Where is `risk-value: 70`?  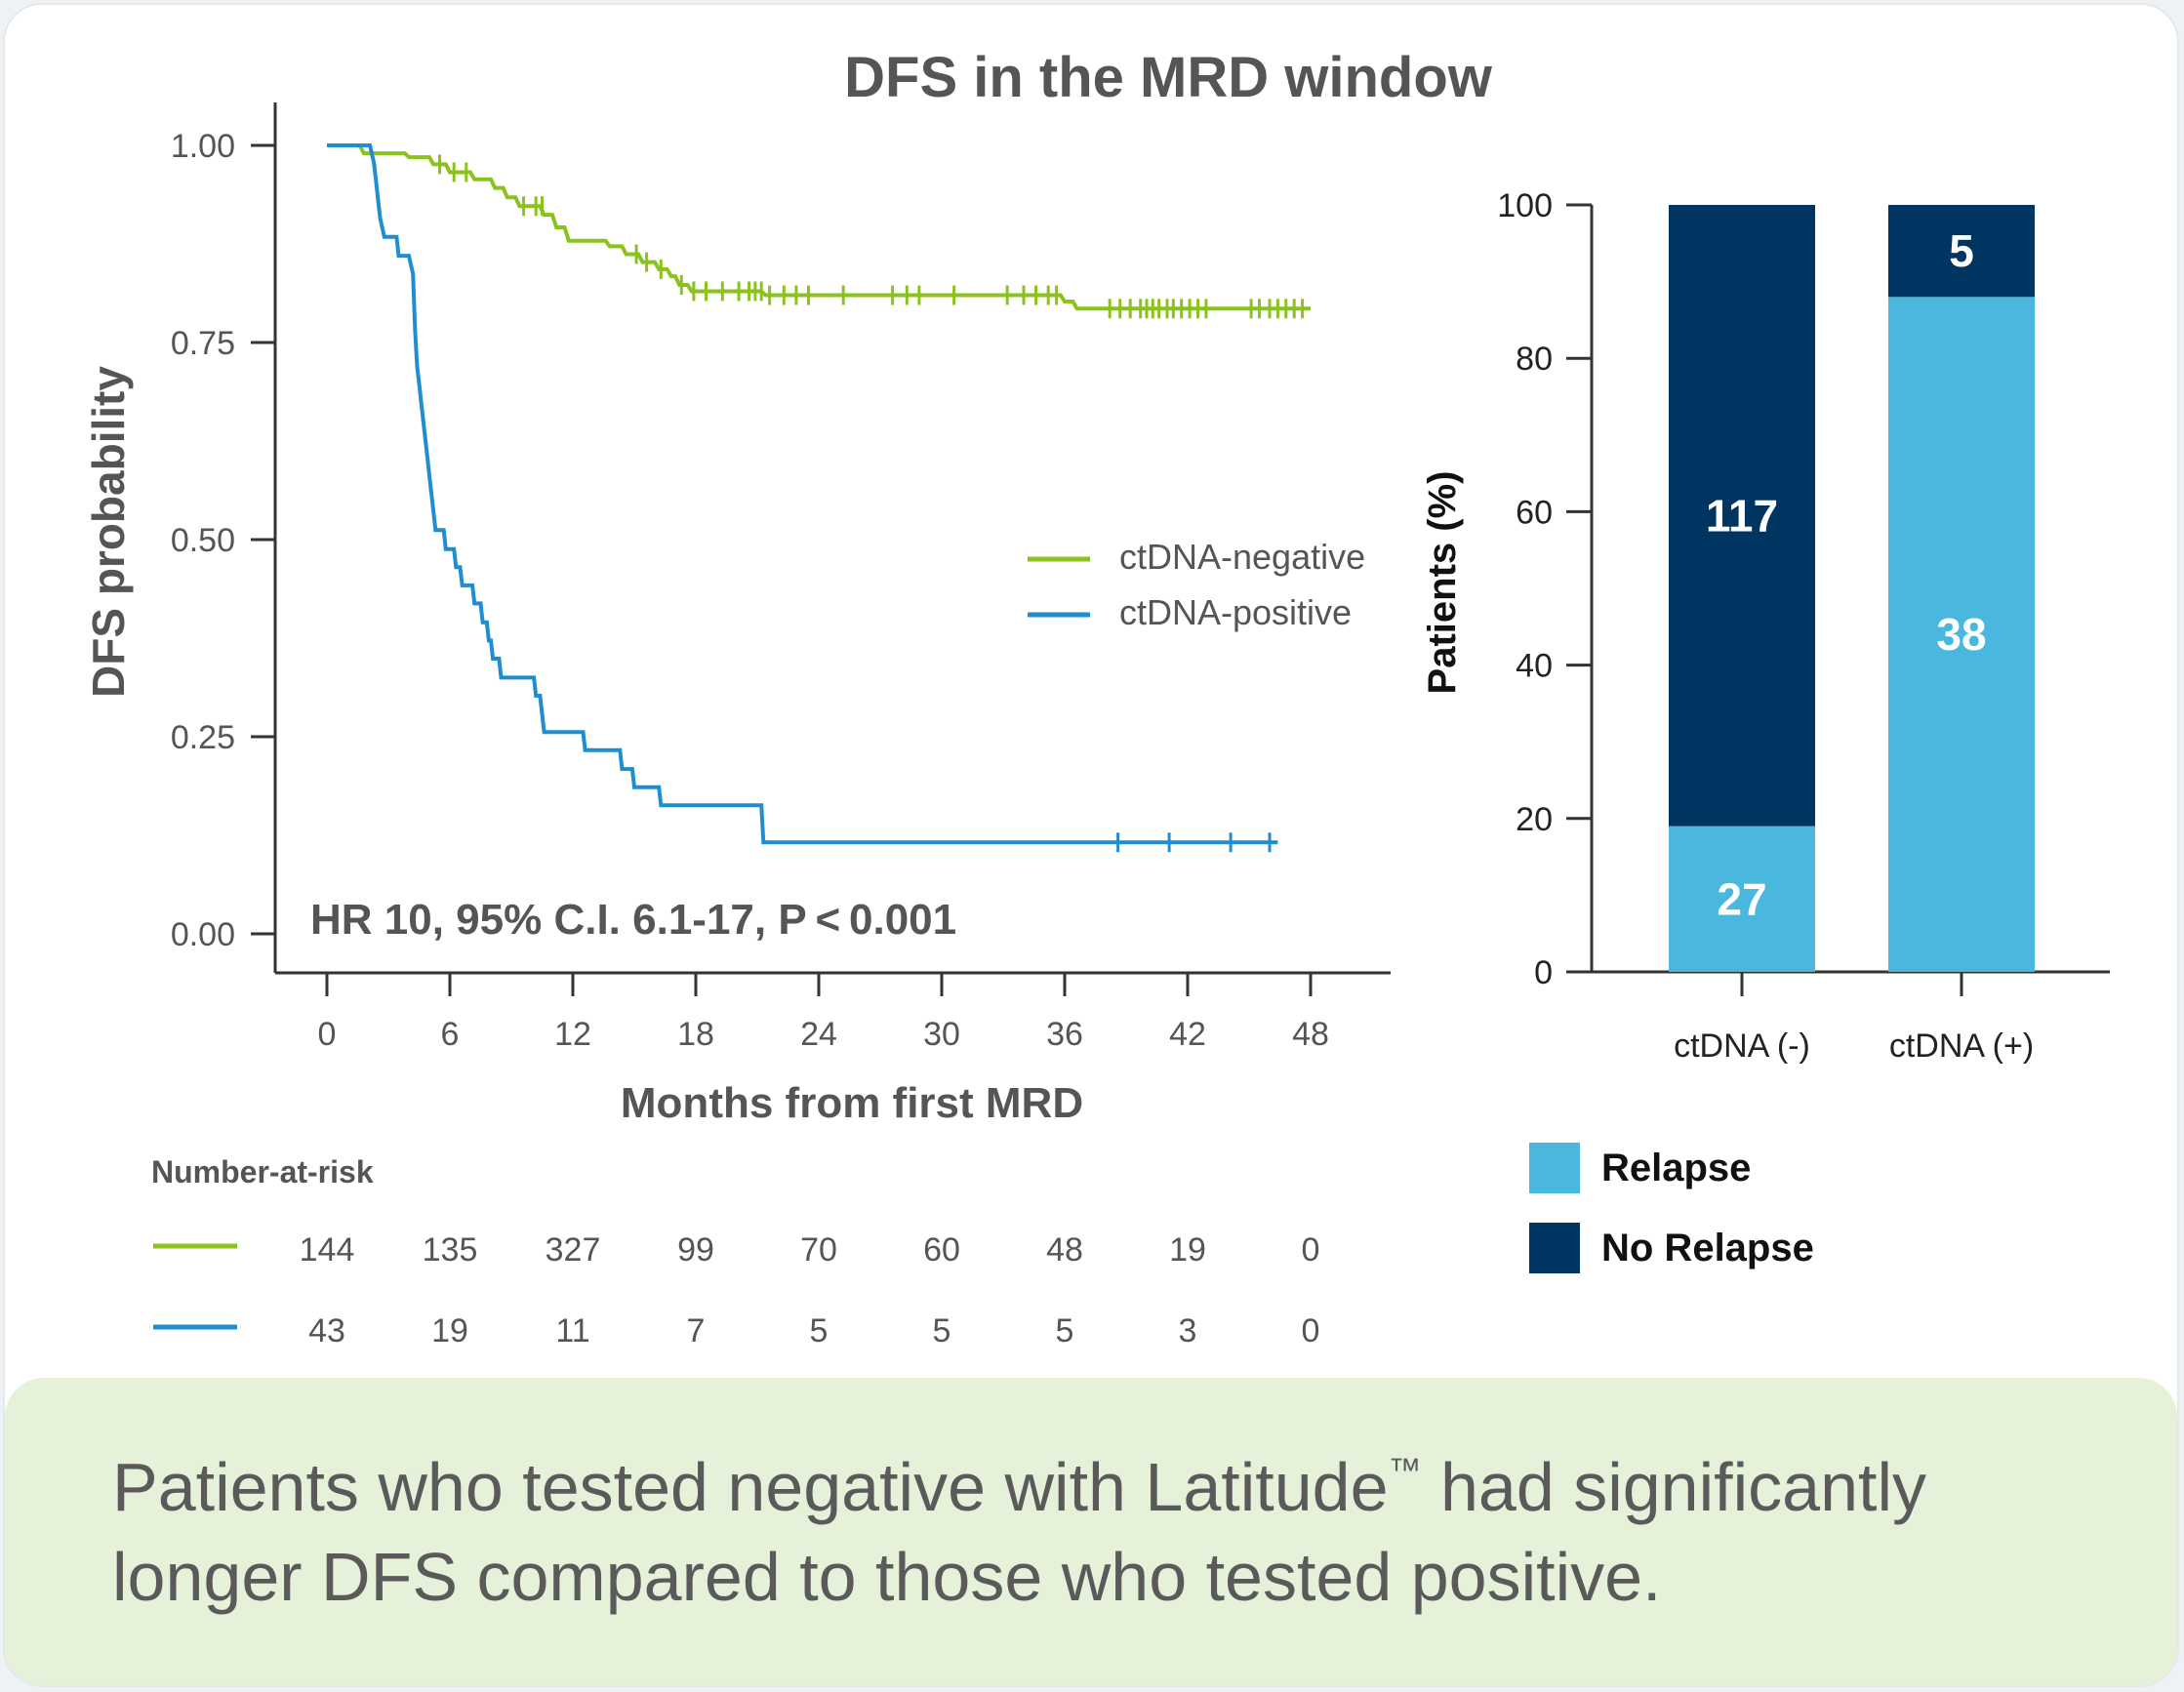
risk-value: 70 is located at coordinates (818, 1250).